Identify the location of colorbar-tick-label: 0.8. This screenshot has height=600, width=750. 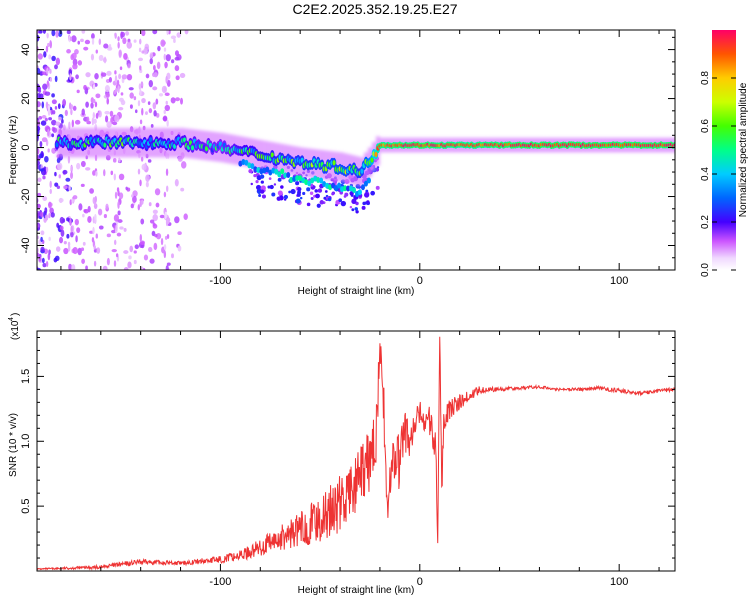
(705, 78).